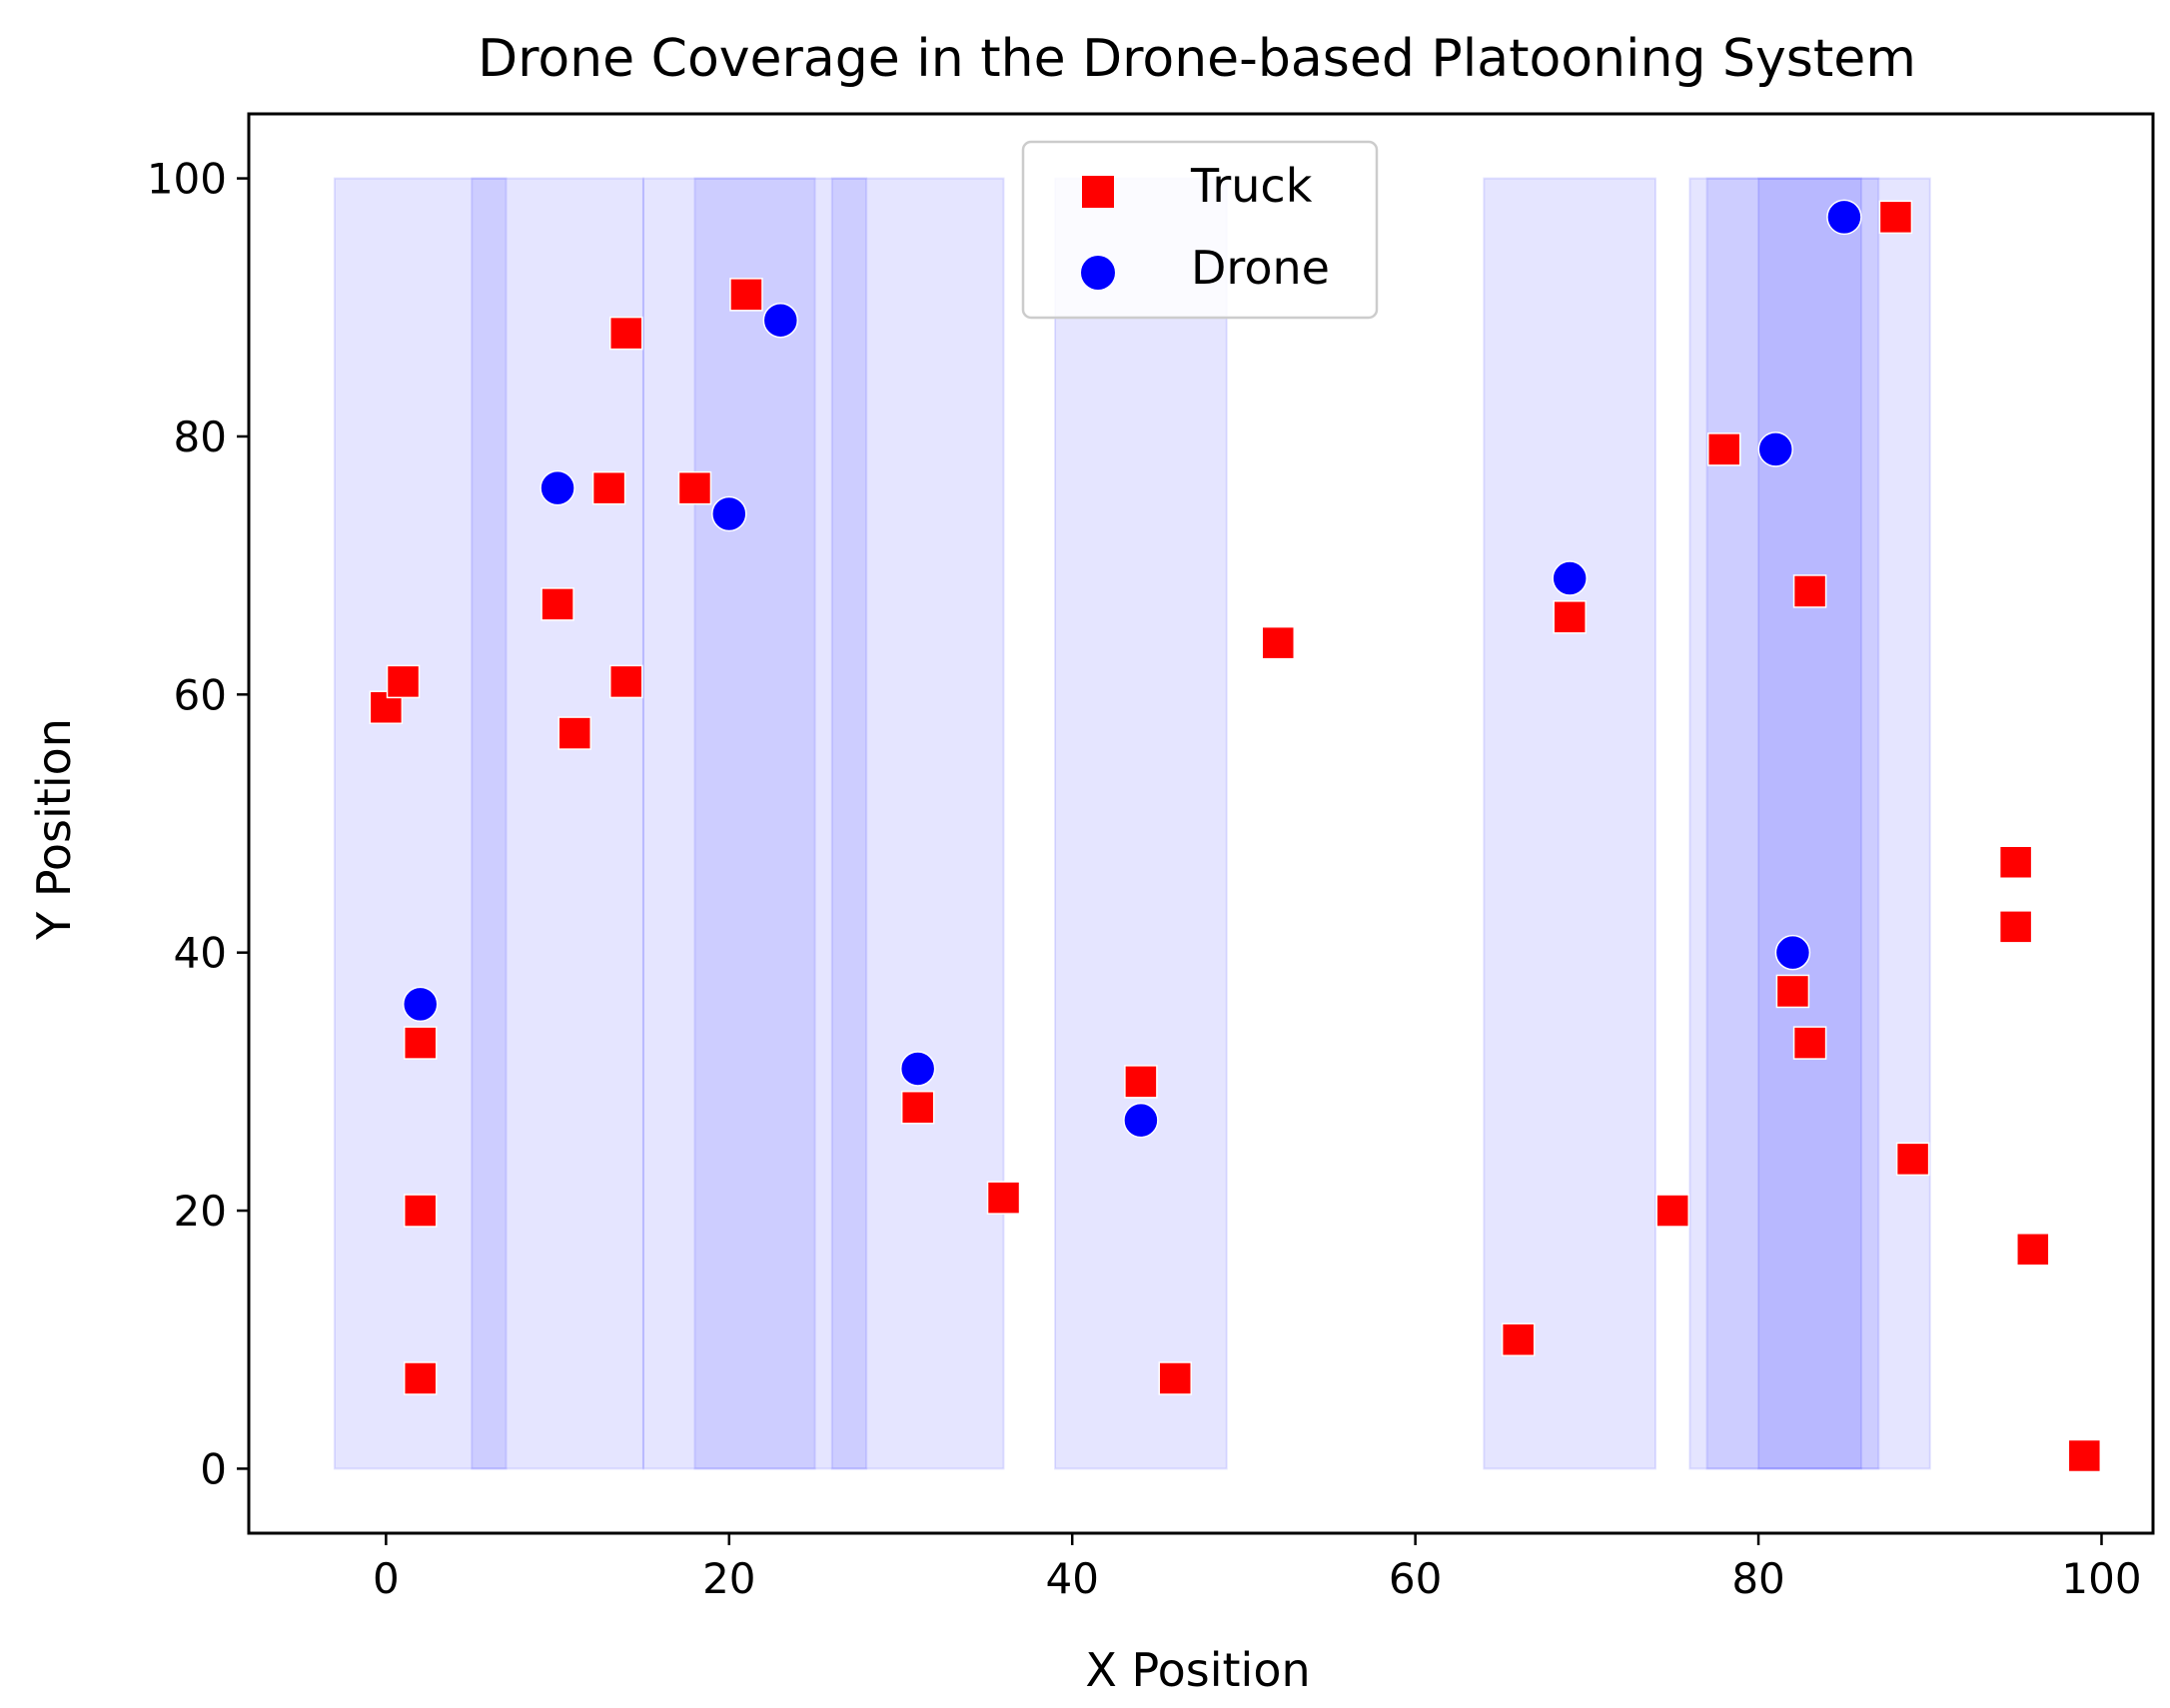  I want to click on y-tick-label-0: 0, so click(213, 1468).